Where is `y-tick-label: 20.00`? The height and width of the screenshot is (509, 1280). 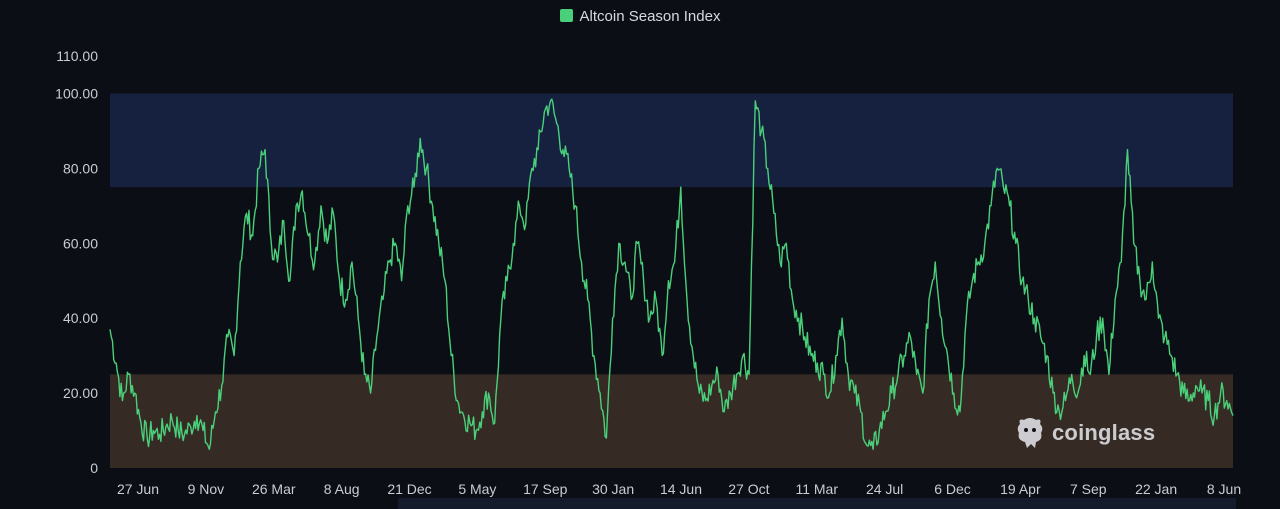 y-tick-label: 20.00 is located at coordinates (80, 393).